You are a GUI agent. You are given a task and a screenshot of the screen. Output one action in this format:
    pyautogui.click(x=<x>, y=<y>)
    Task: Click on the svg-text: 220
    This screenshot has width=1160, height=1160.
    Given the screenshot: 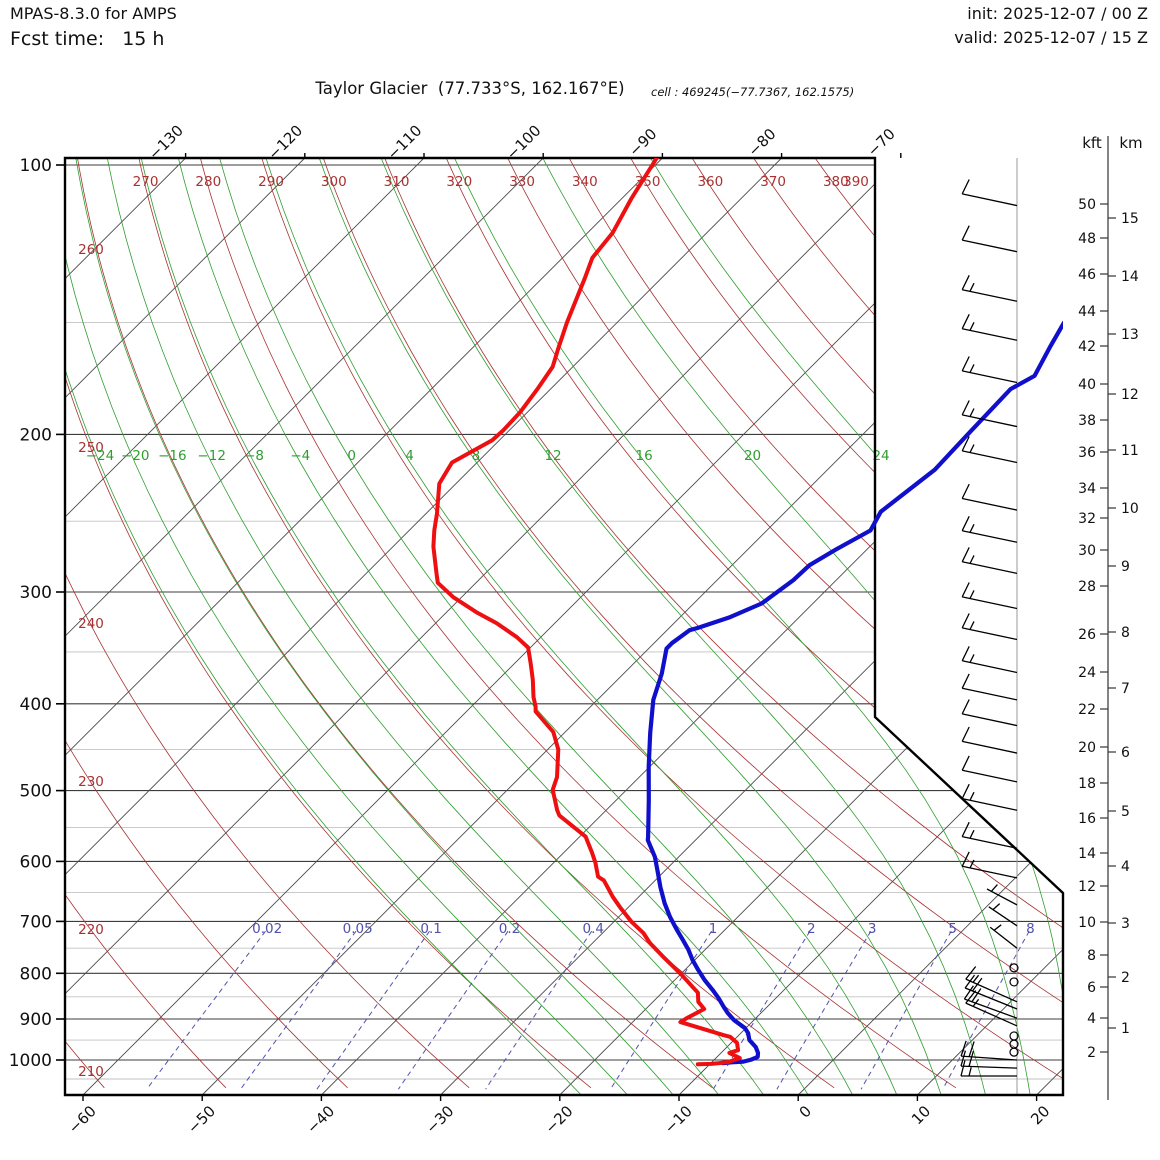 What is the action you would take?
    pyautogui.click(x=91, y=930)
    